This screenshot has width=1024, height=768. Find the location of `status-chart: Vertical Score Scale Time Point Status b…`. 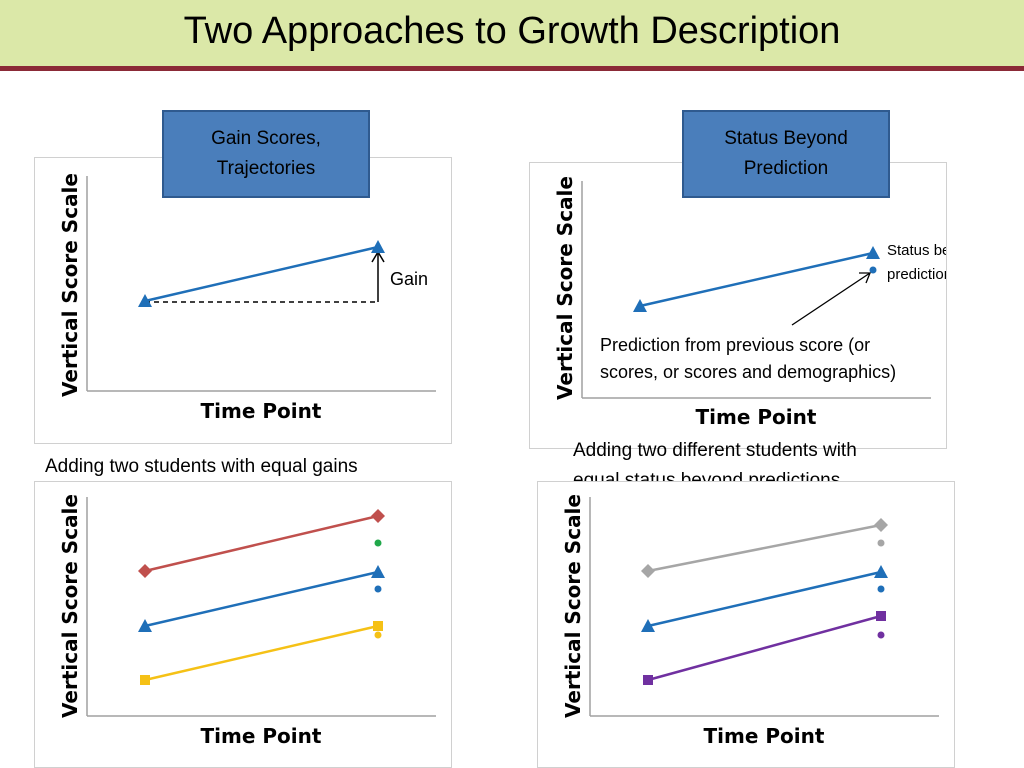

status-chart: Vertical Score Scale Time Point Status b… is located at coordinates (749, 302).